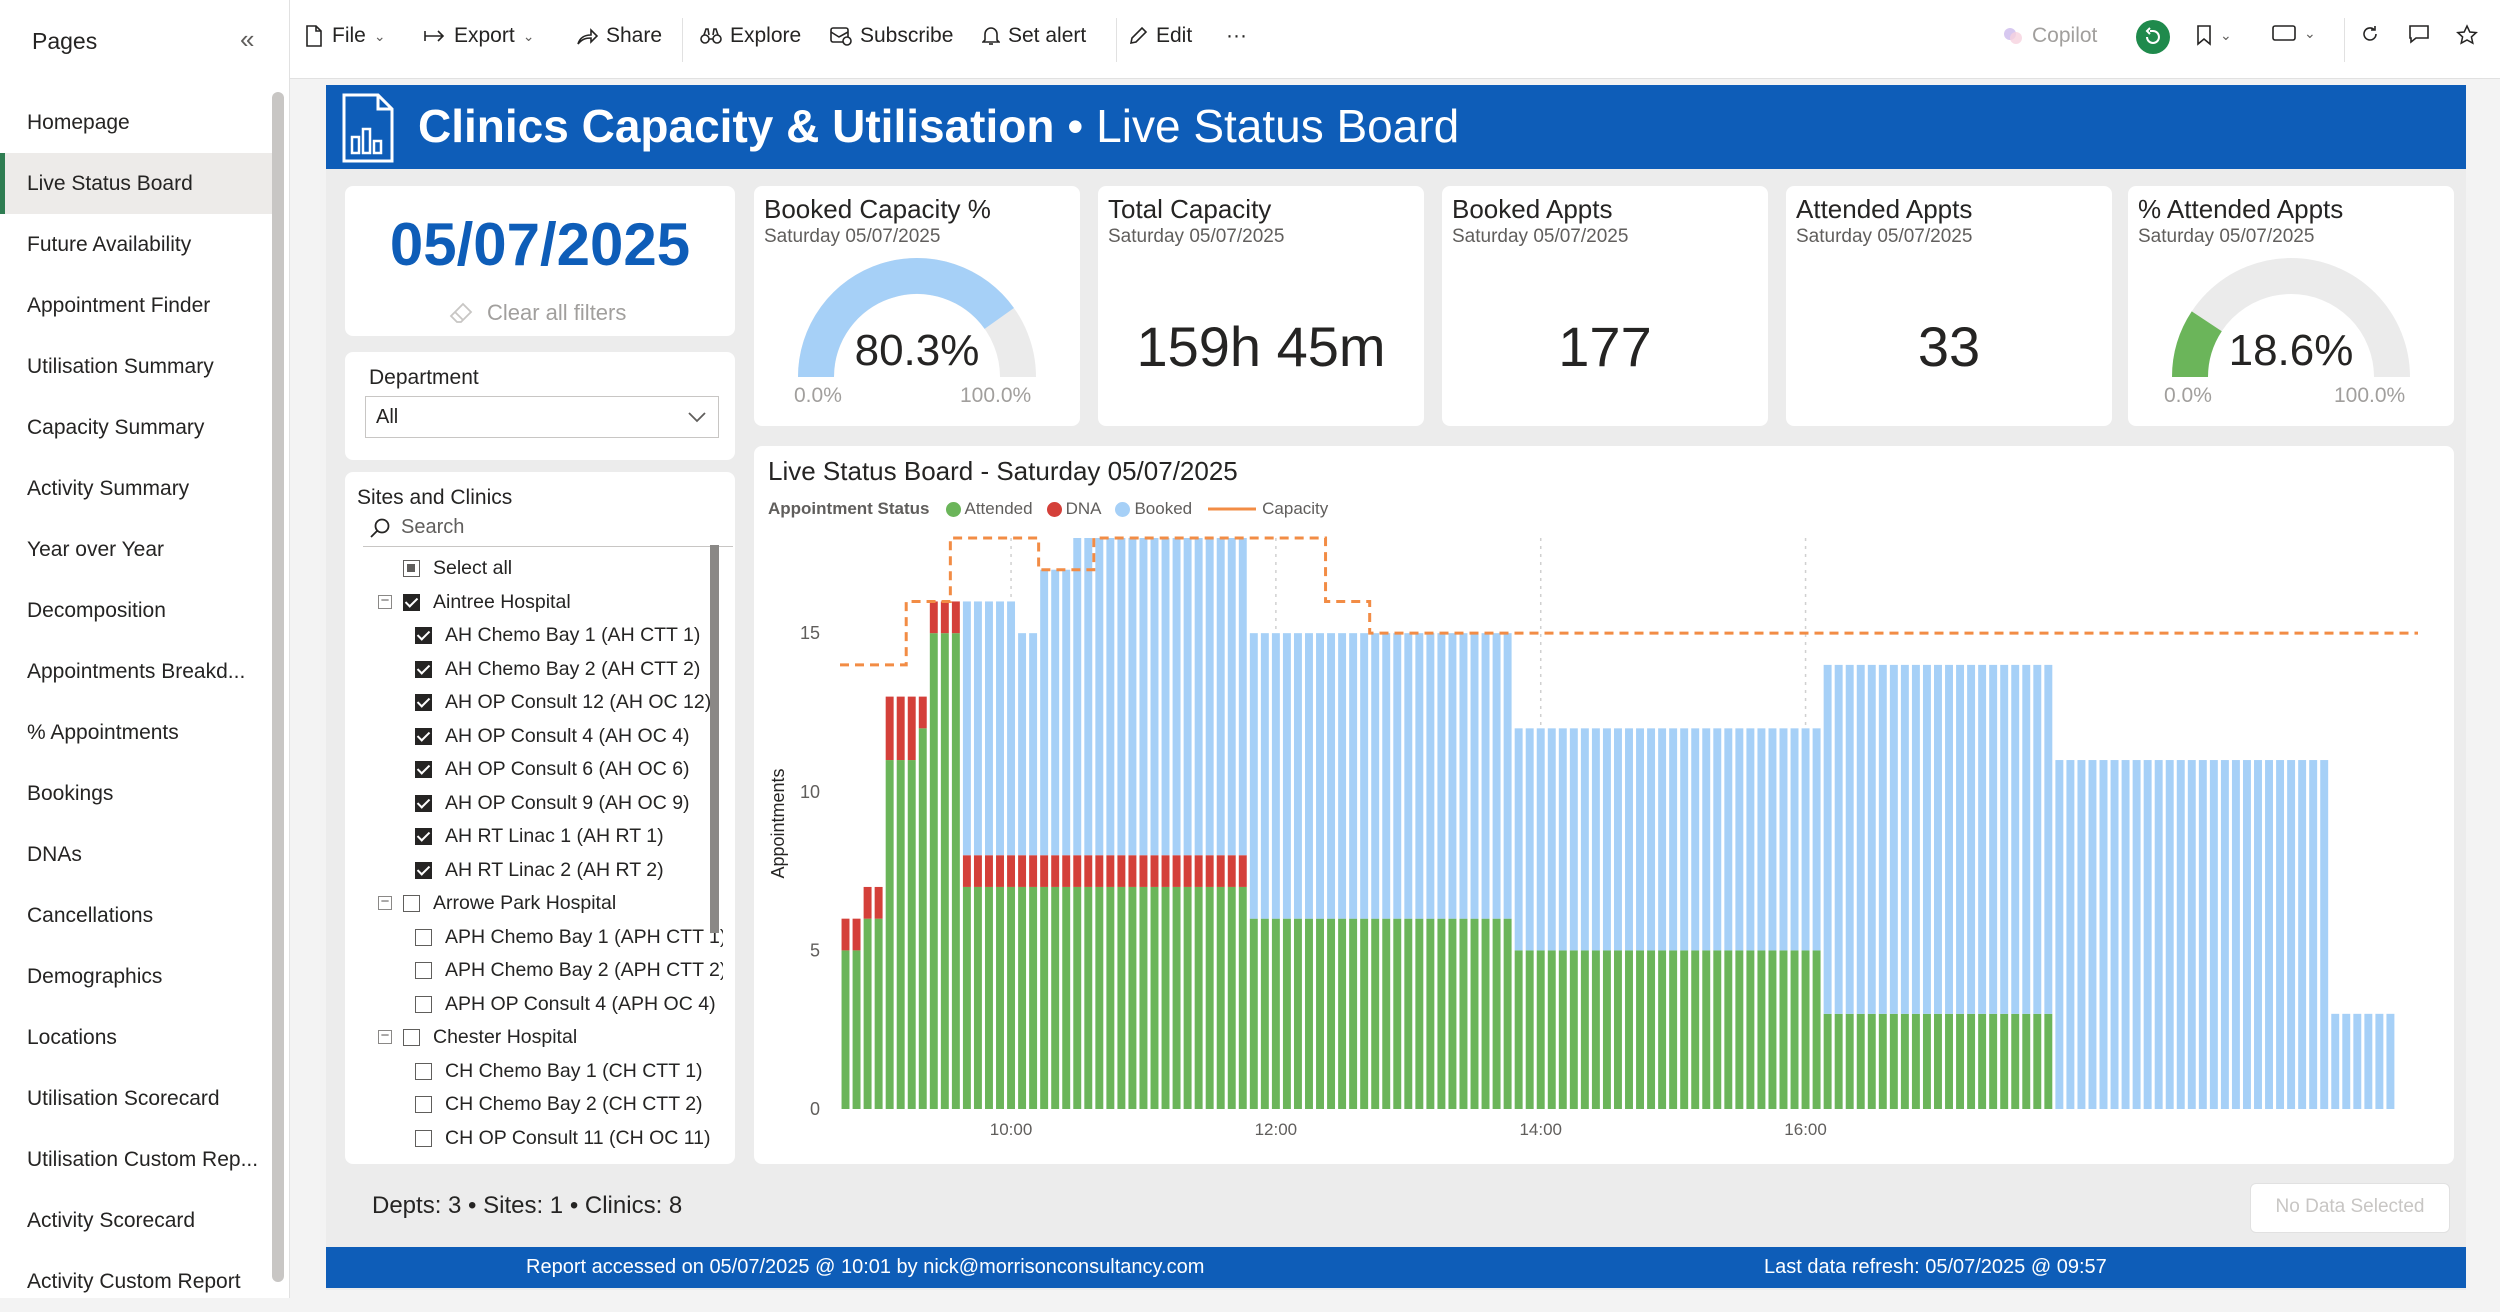  What do you see at coordinates (70, 793) in the screenshot?
I see `page-item: Bookings` at bounding box center [70, 793].